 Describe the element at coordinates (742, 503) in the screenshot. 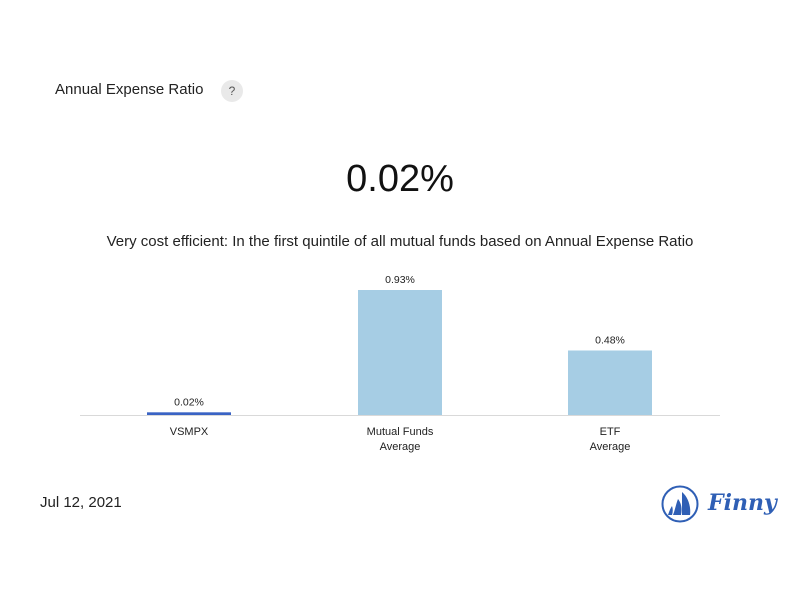

I see `logo-text: Finny` at that location.